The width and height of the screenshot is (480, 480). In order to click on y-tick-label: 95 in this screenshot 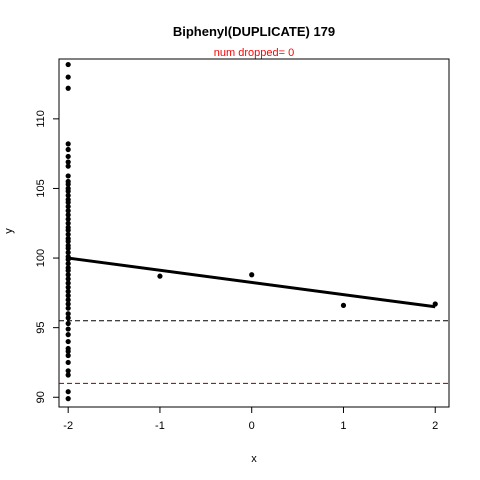, I will do `click(41, 328)`.